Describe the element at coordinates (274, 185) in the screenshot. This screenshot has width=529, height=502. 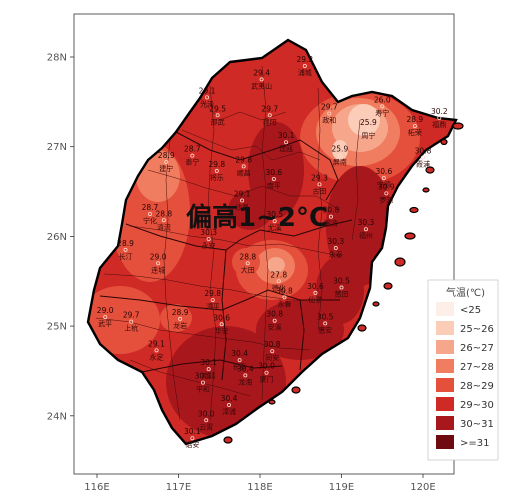
I see `station-name: 南平` at that location.